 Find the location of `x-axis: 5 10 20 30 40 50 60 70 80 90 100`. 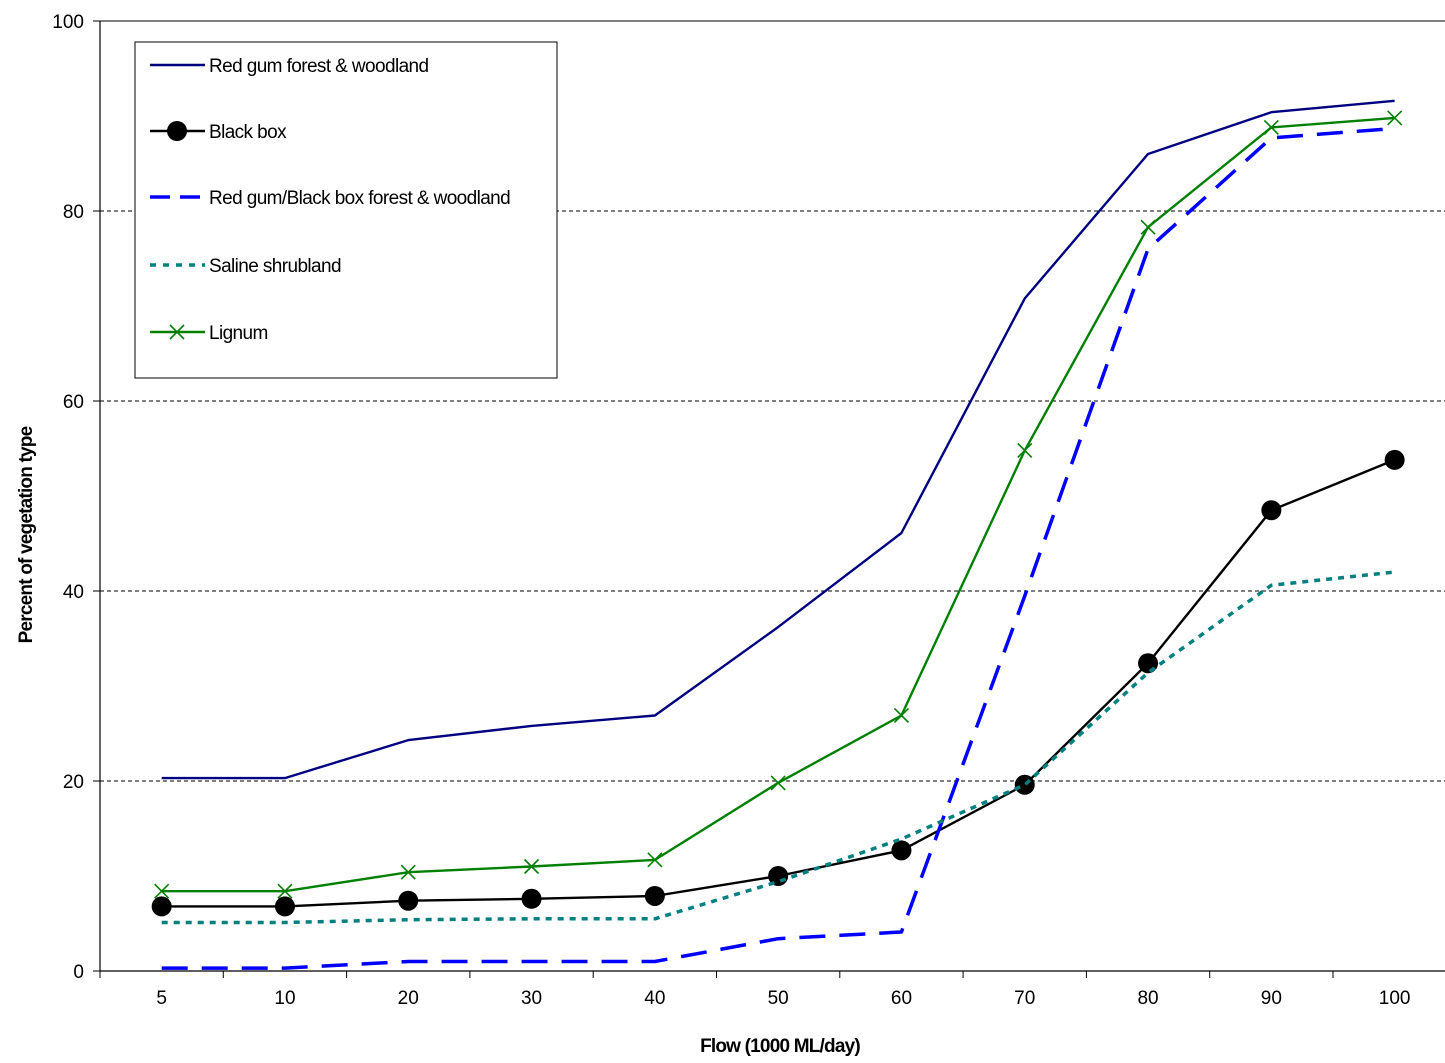

x-axis: 5 10 20 30 40 50 60 70 80 90 100 is located at coordinates (772, 989).